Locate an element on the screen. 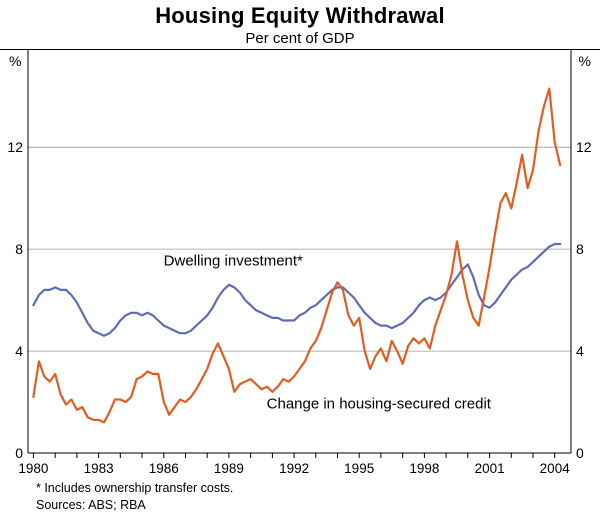  x-tick-label-1998: 1998 is located at coordinates (424, 468).